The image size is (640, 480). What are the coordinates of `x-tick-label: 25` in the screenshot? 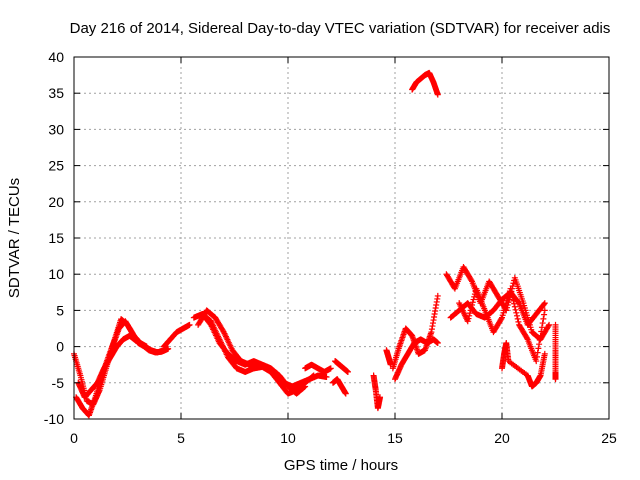 It's located at (609, 438).